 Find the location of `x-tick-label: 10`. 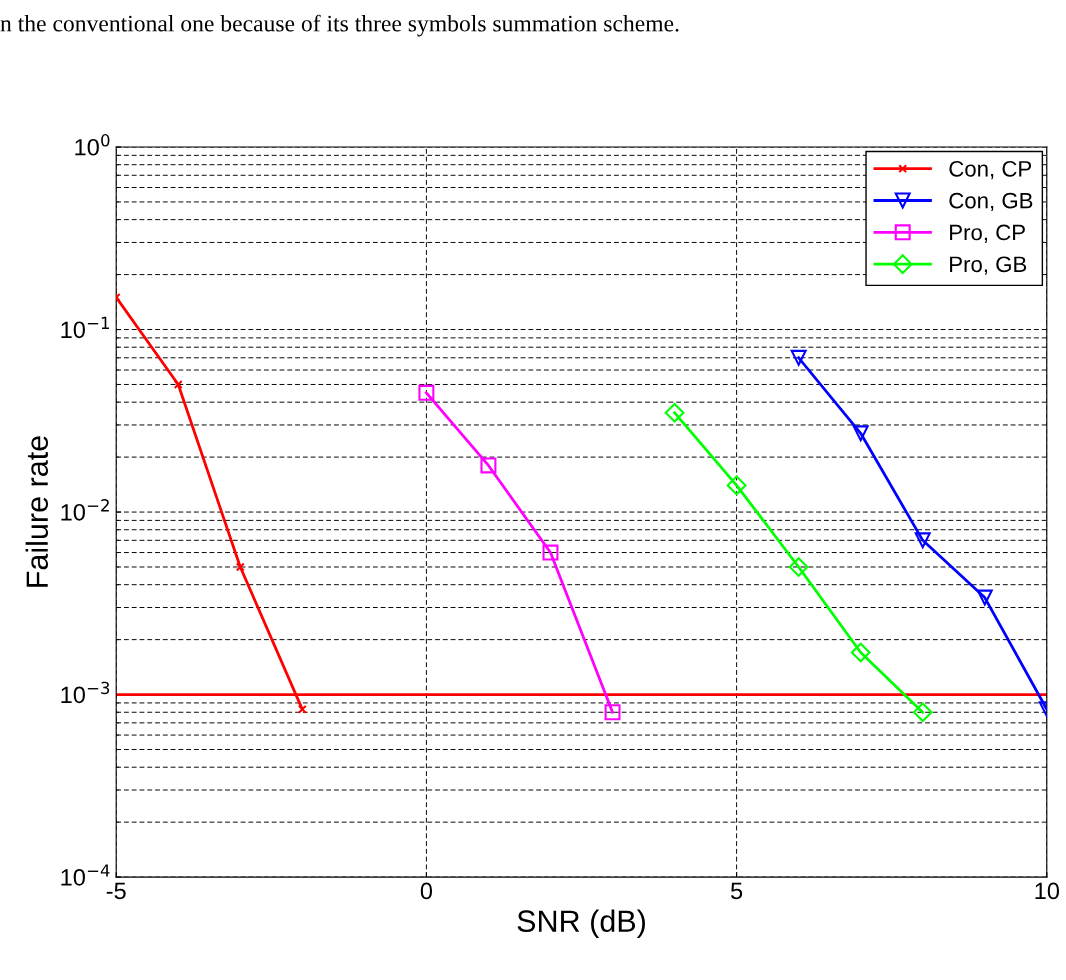

x-tick-label: 10 is located at coordinates (1047, 891).